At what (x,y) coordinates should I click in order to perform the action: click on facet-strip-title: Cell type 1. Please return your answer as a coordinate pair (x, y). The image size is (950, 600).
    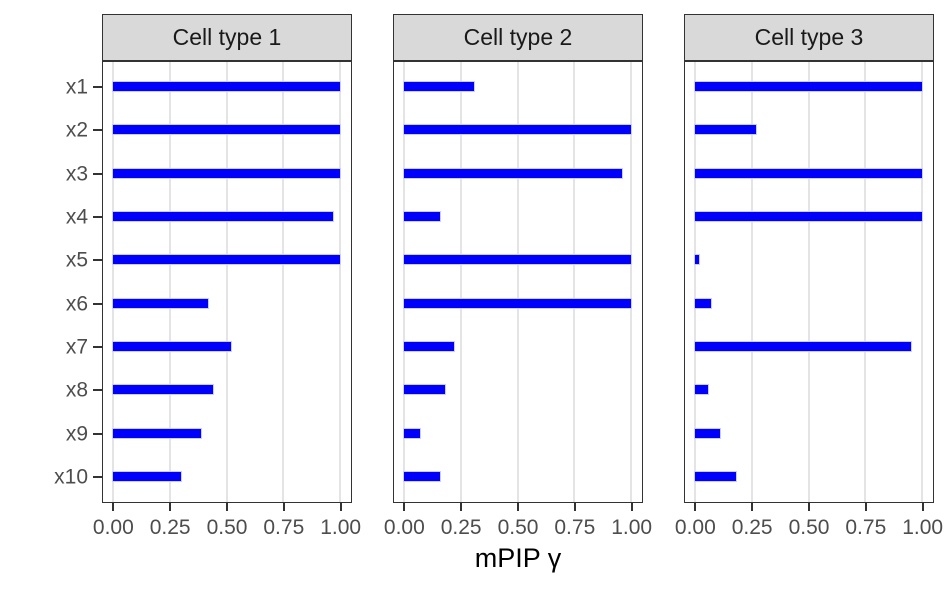
    Looking at the image, I should click on (227, 37).